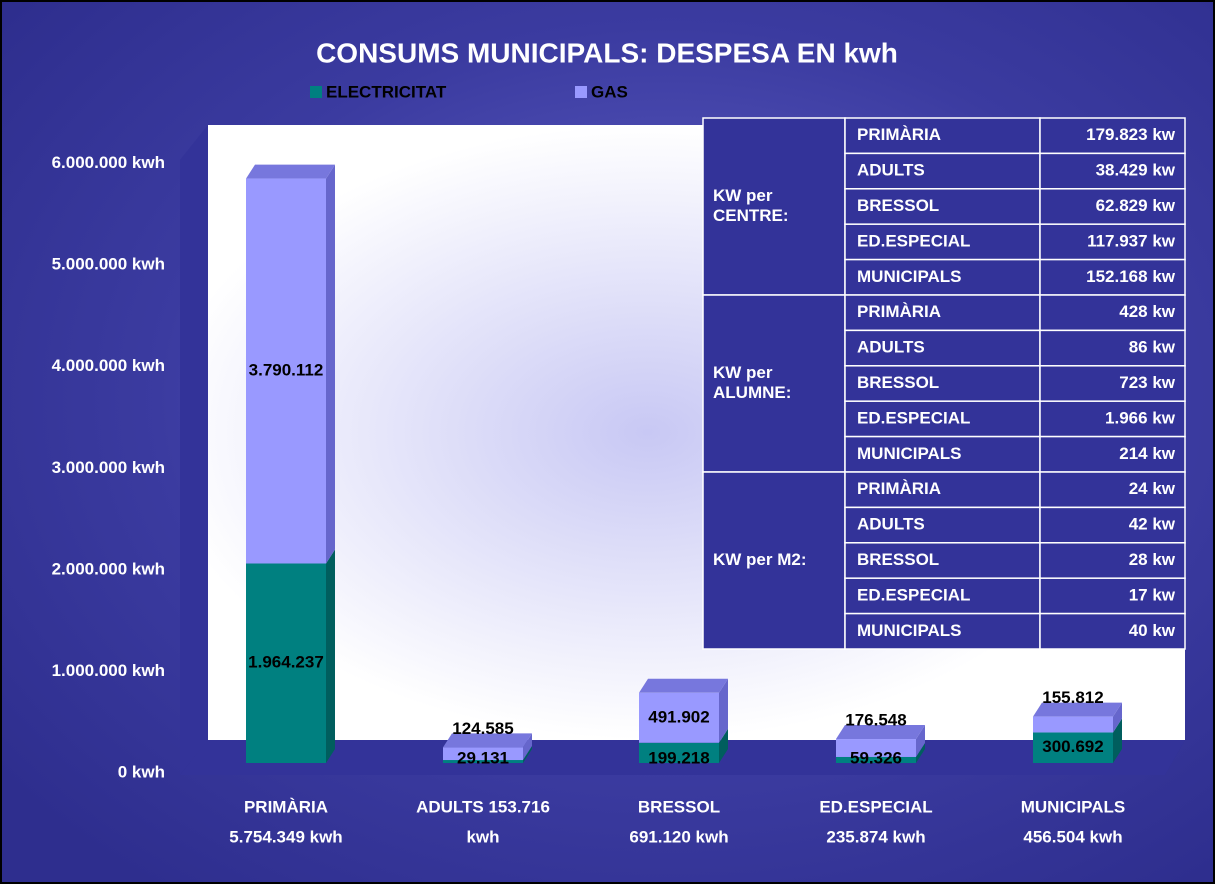 The image size is (1215, 884). Describe the element at coordinates (194, 450) in the screenshot. I see `side-wall` at that location.